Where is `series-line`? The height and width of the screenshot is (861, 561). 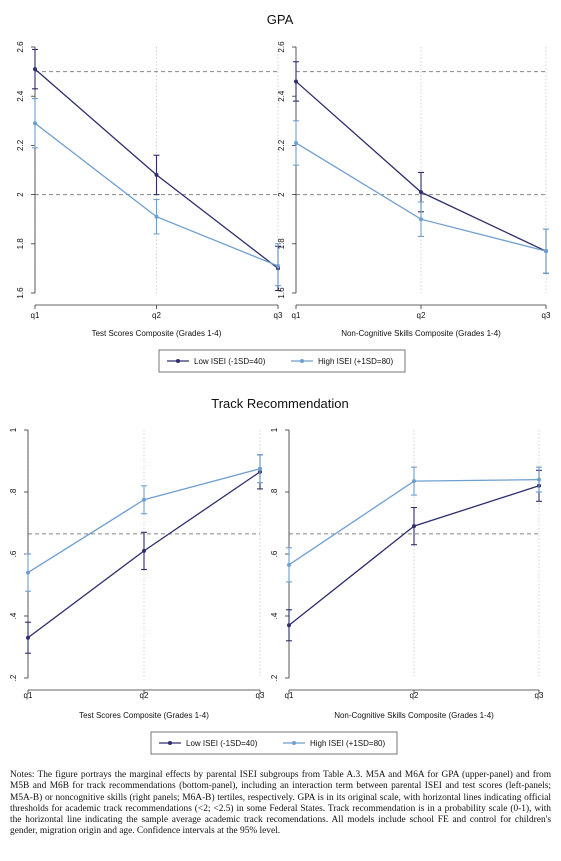 series-line is located at coordinates (414, 555).